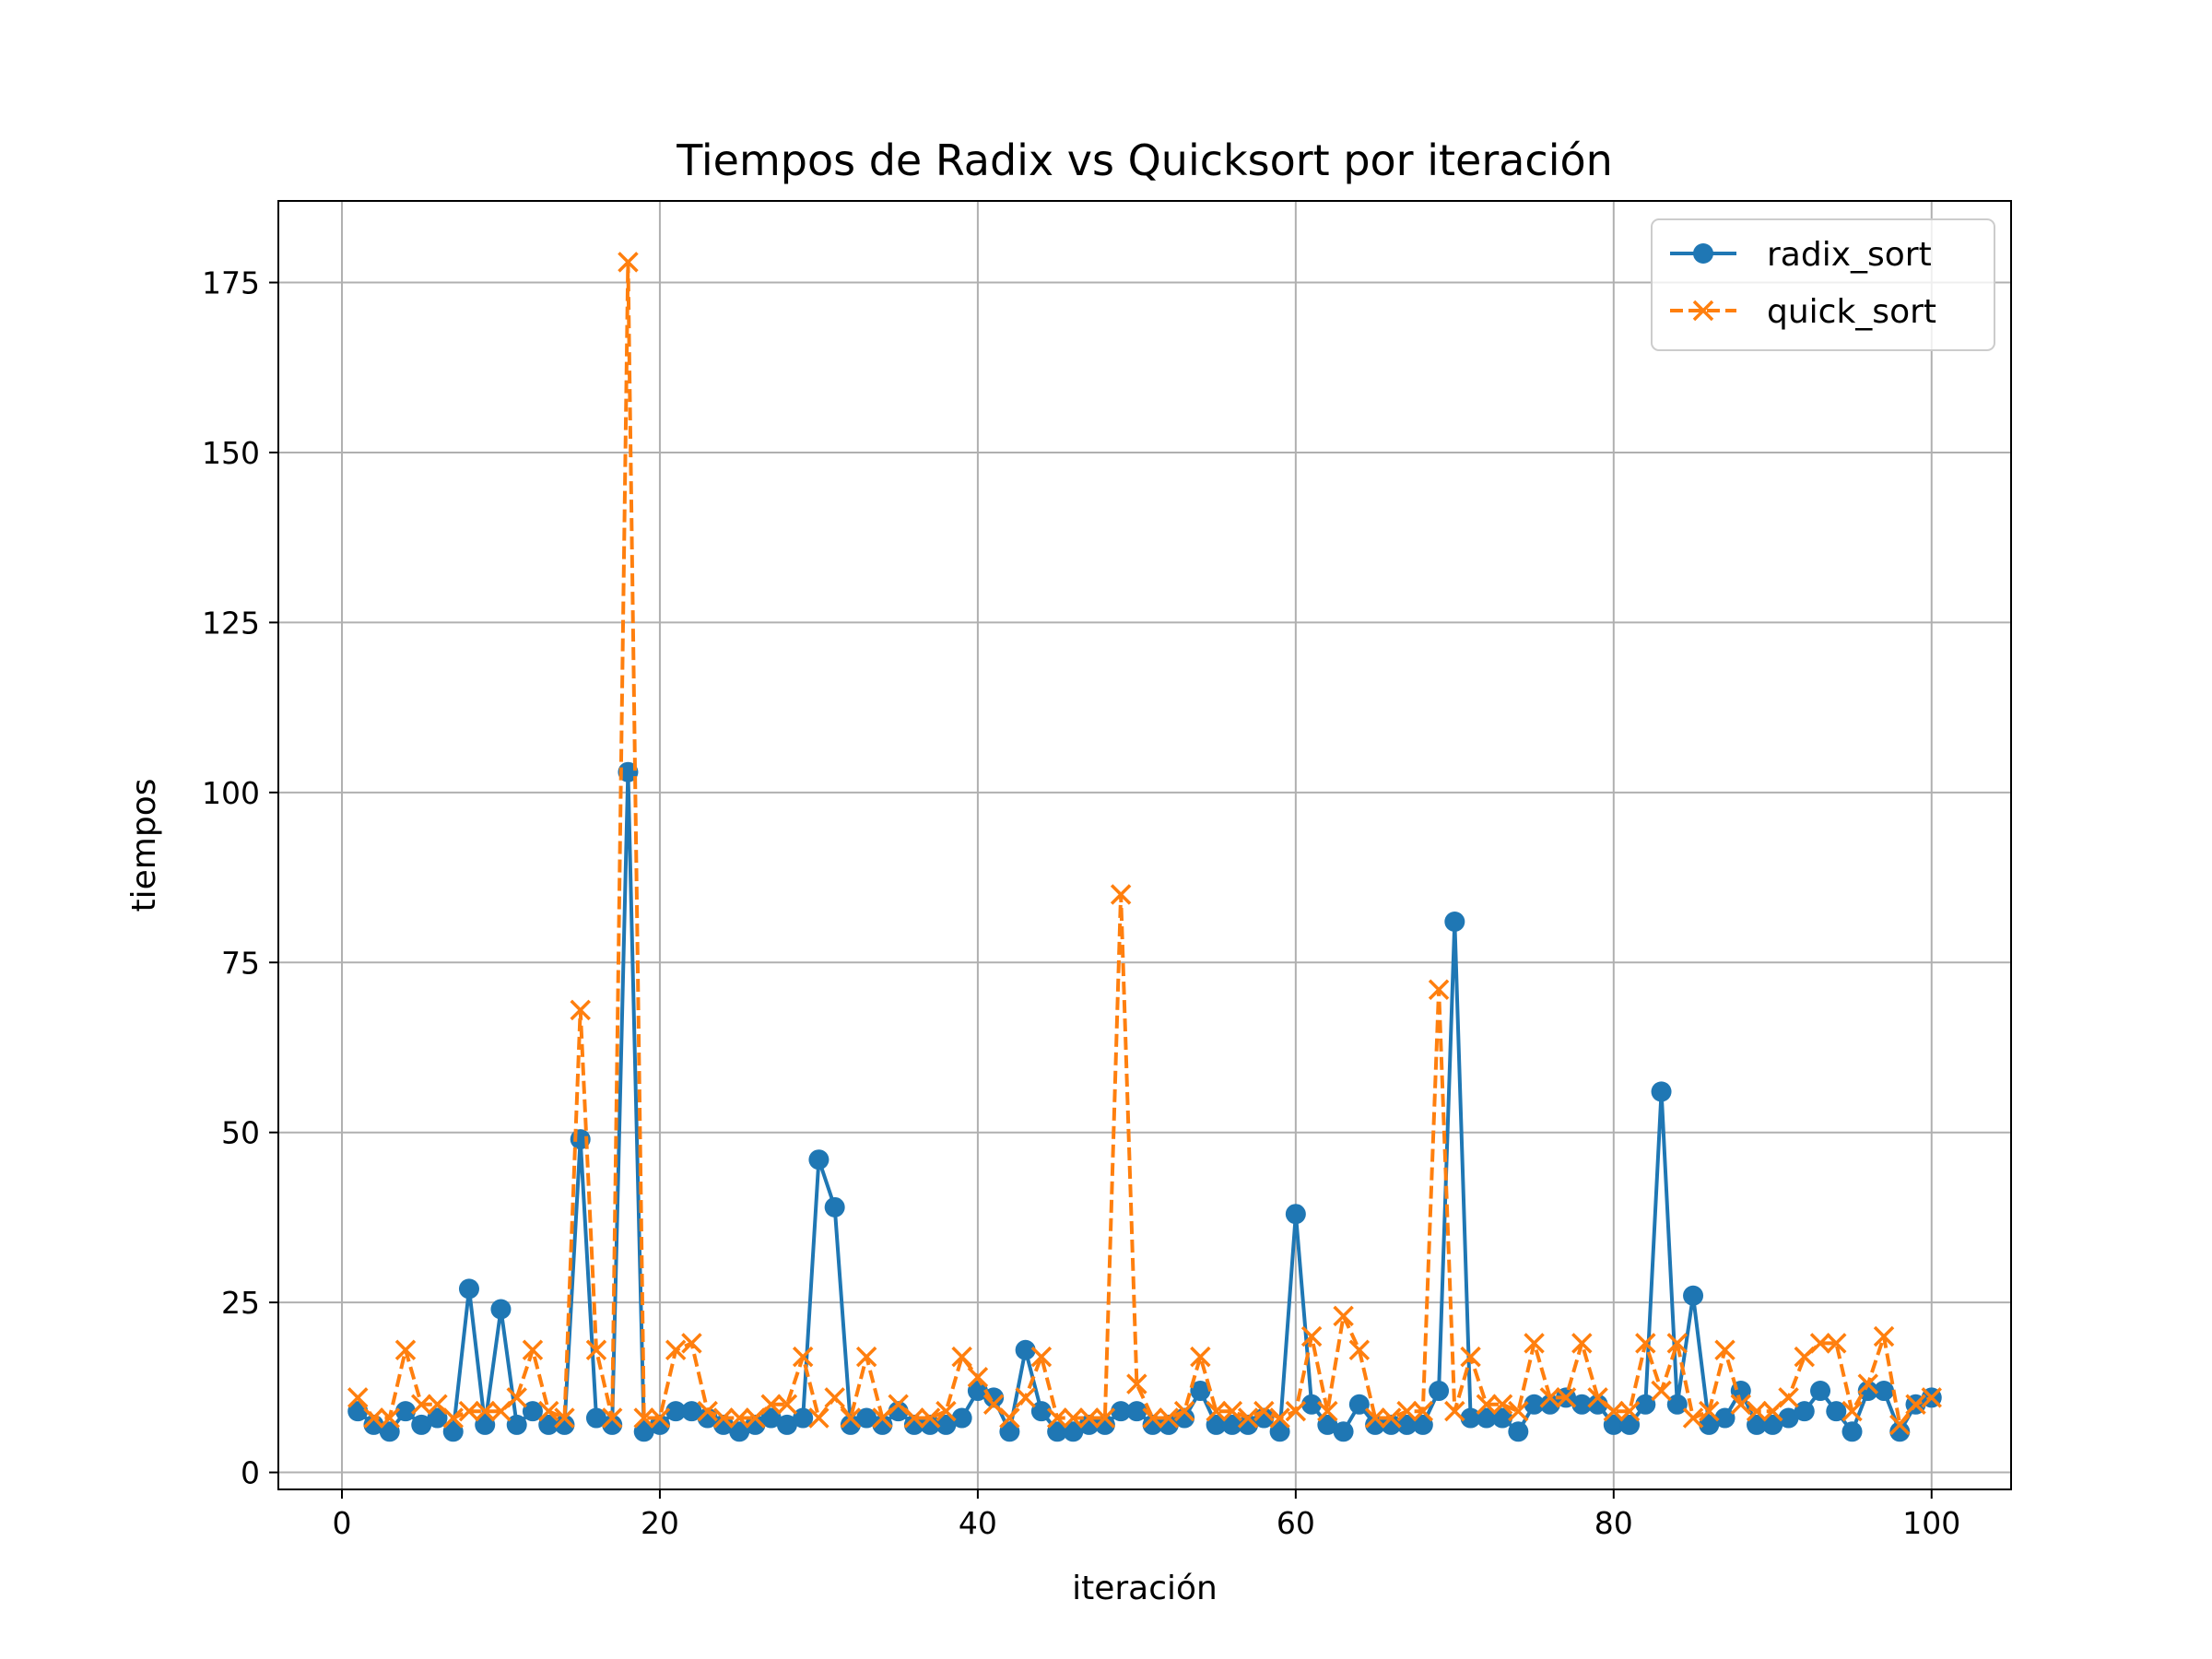 This screenshot has height=1659, width=2212. Describe the element at coordinates (1851, 312) in the screenshot. I see `legend-label: quick_sort` at that location.